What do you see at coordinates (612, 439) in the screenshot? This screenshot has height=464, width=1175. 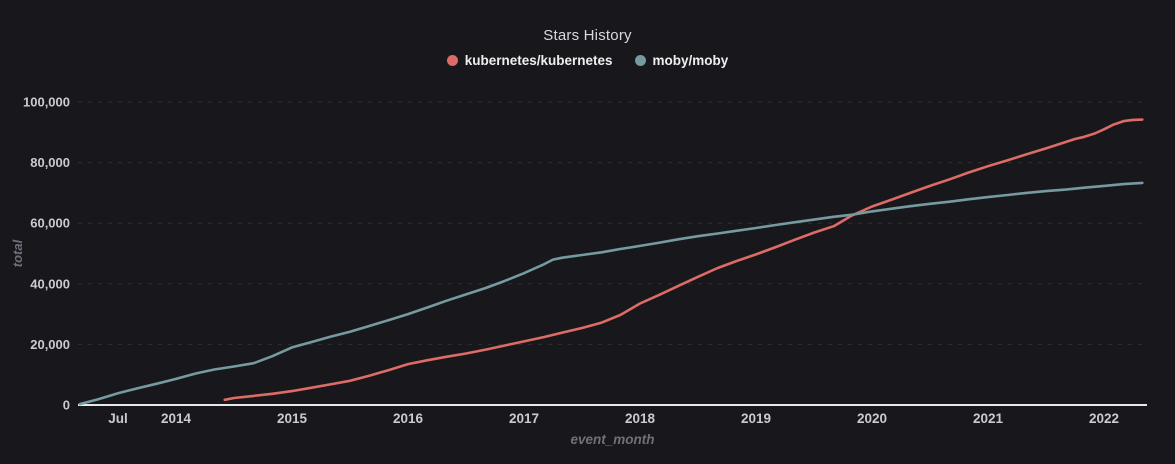 I see `x-axis-title: event_month` at bounding box center [612, 439].